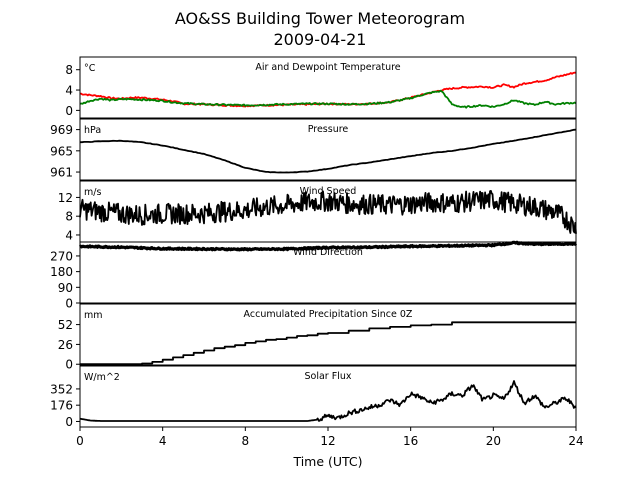 This screenshot has width=640, height=480. What do you see at coordinates (93, 315) in the screenshot?
I see `panel-5-unit-label: mm` at bounding box center [93, 315].